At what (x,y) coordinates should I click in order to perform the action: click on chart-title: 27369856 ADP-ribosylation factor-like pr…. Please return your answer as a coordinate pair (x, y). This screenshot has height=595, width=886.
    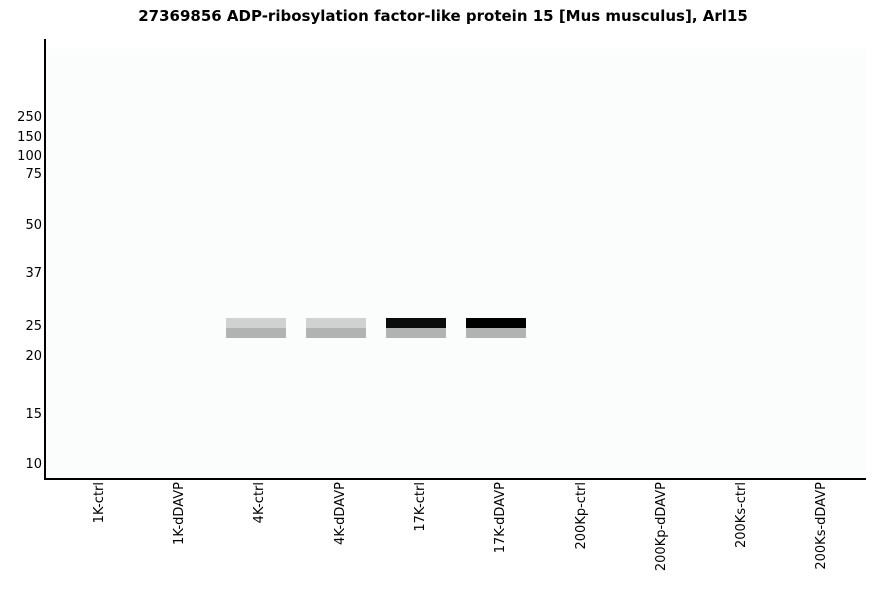
    Looking at the image, I should click on (443, 16).